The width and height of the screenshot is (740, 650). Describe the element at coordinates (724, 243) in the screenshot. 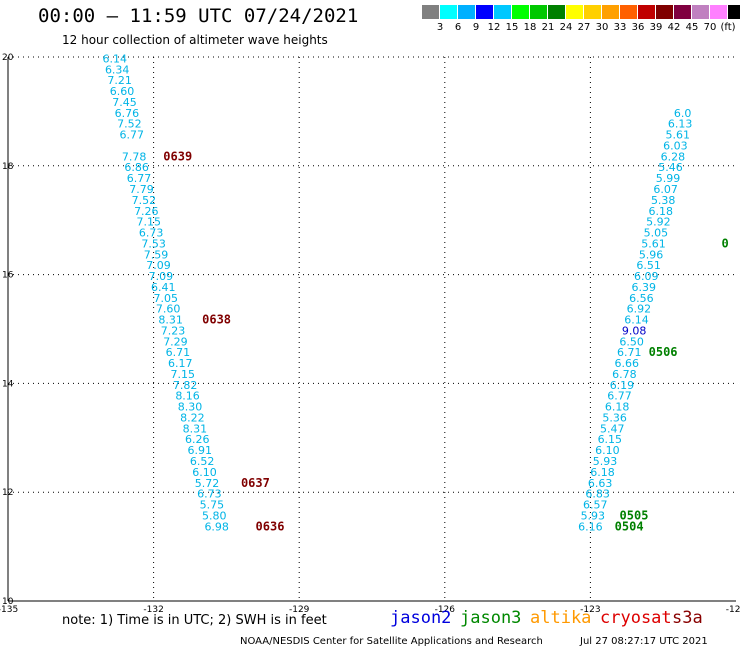

I see `time-label: 0` at that location.